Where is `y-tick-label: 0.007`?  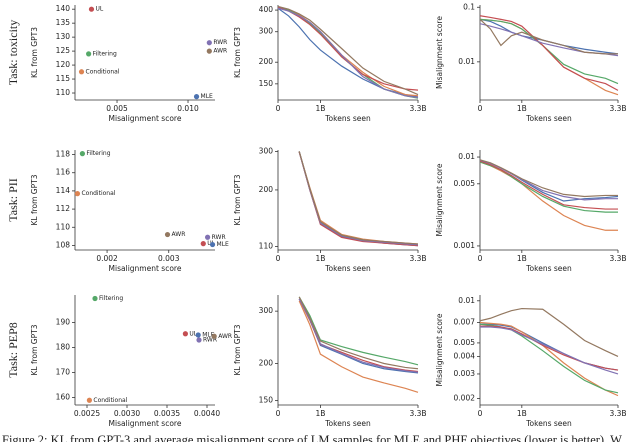 y-tick-label: 0.007 is located at coordinates (465, 321).